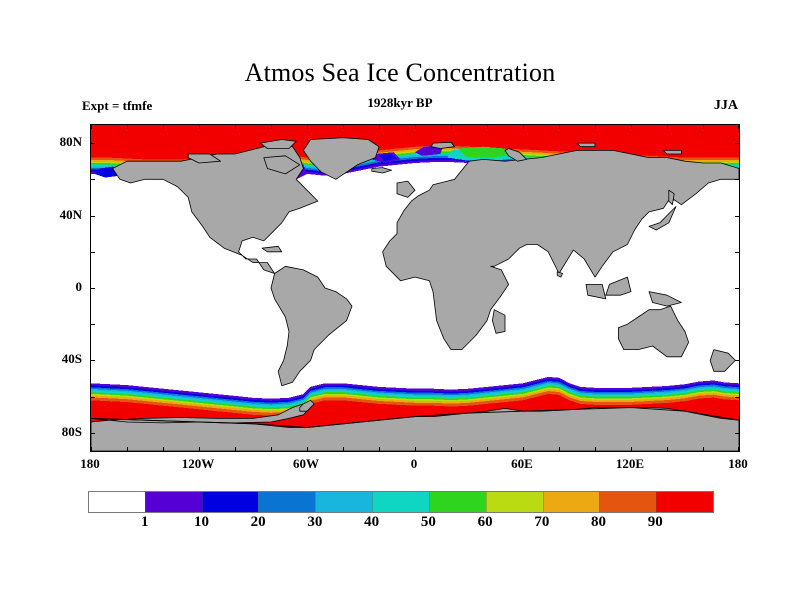 The image size is (800, 600). What do you see at coordinates (725, 105) in the screenshot?
I see `season-label: JJA` at bounding box center [725, 105].